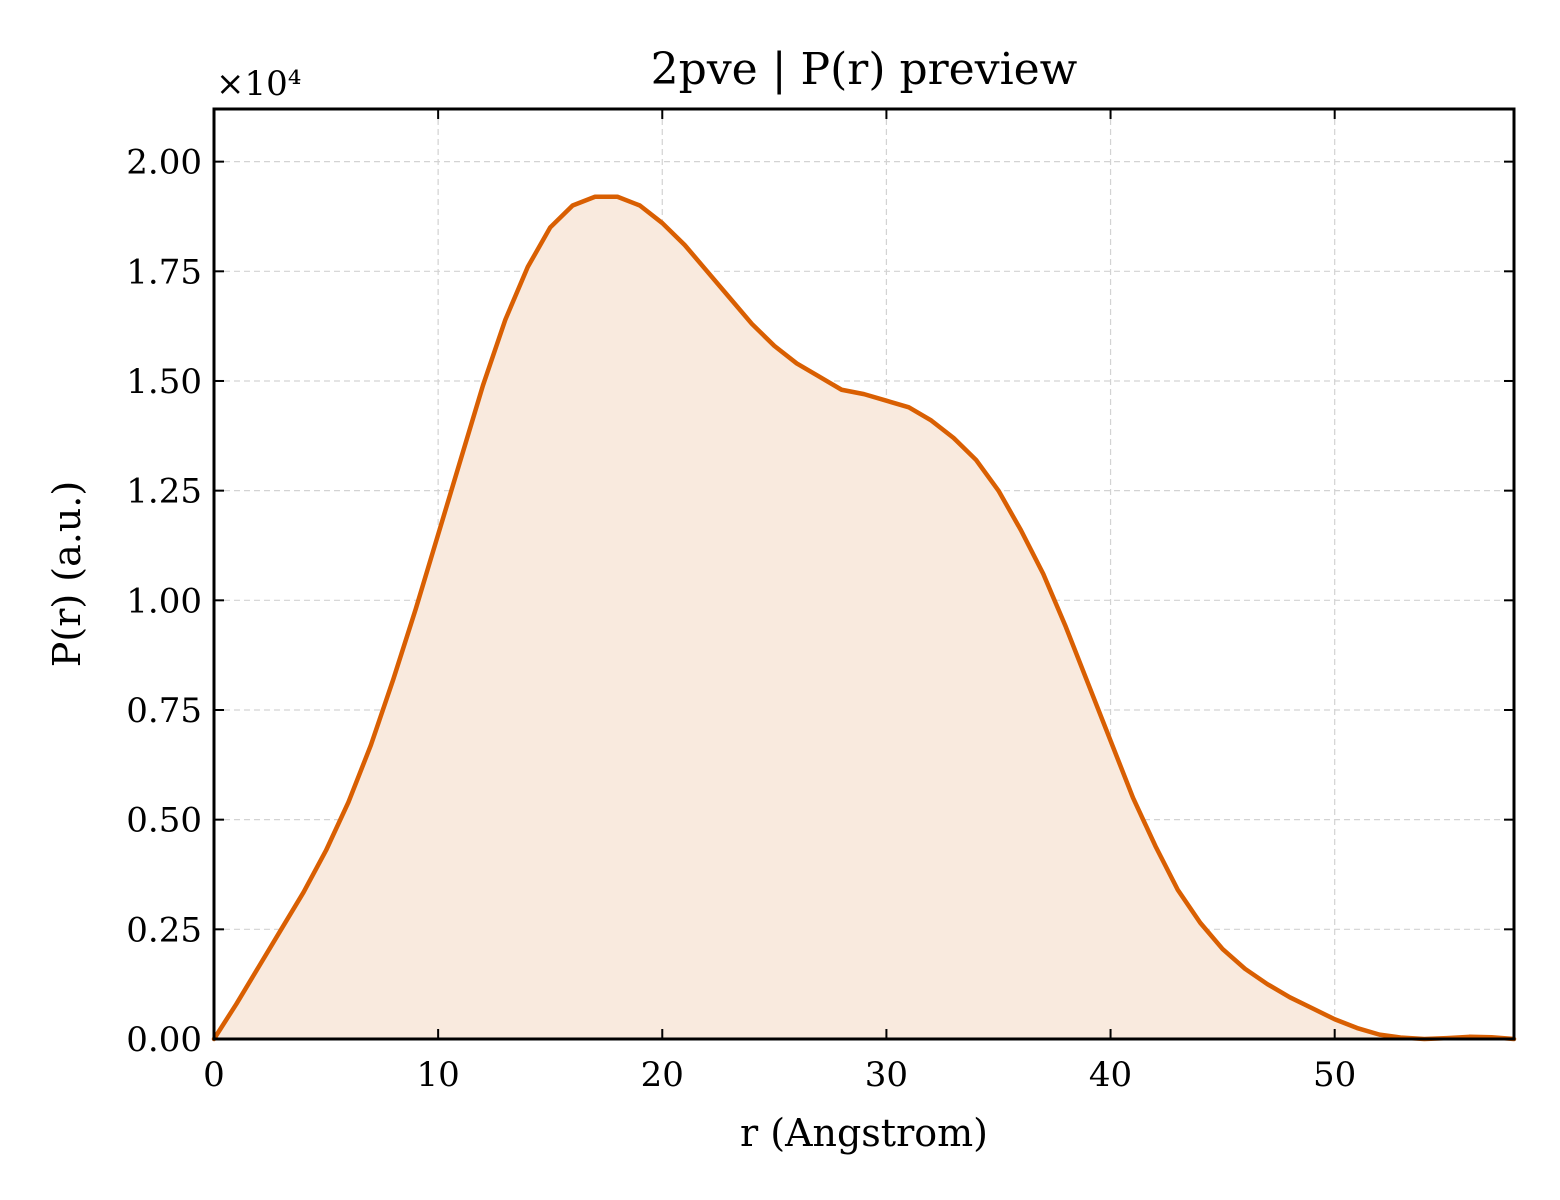  What do you see at coordinates (864, 1133) in the screenshot?
I see `x-axis-label: r (Angstrom)` at bounding box center [864, 1133].